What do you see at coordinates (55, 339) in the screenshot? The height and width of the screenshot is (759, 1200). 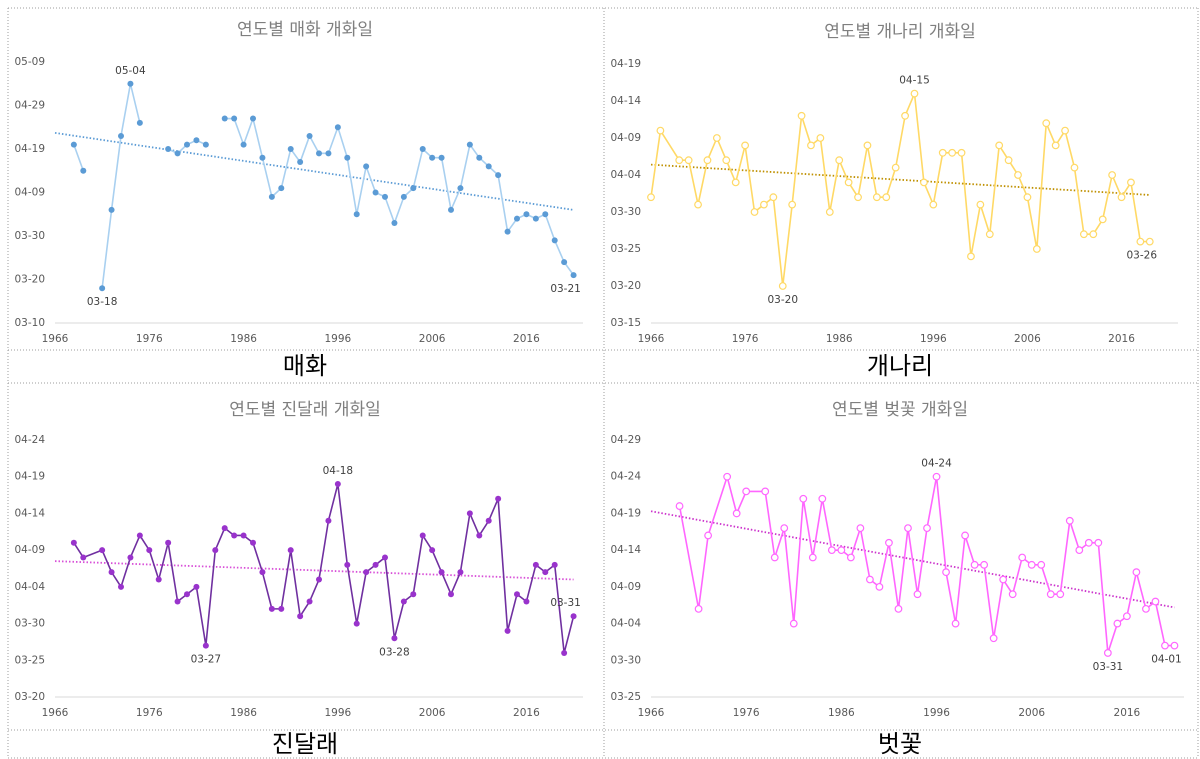 I see `x-tick-label: 1966` at bounding box center [55, 339].